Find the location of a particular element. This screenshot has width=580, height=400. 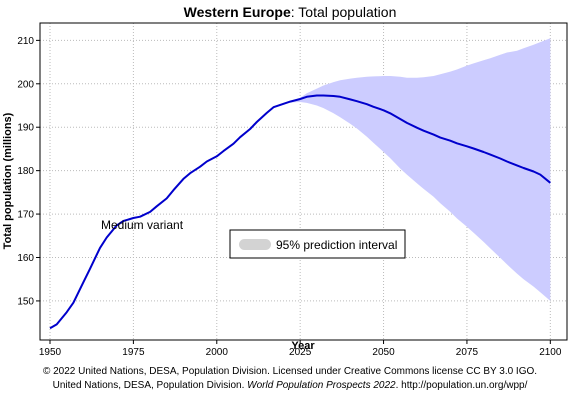

y-axis-title: Total population (millions) is located at coordinates (8, 180).